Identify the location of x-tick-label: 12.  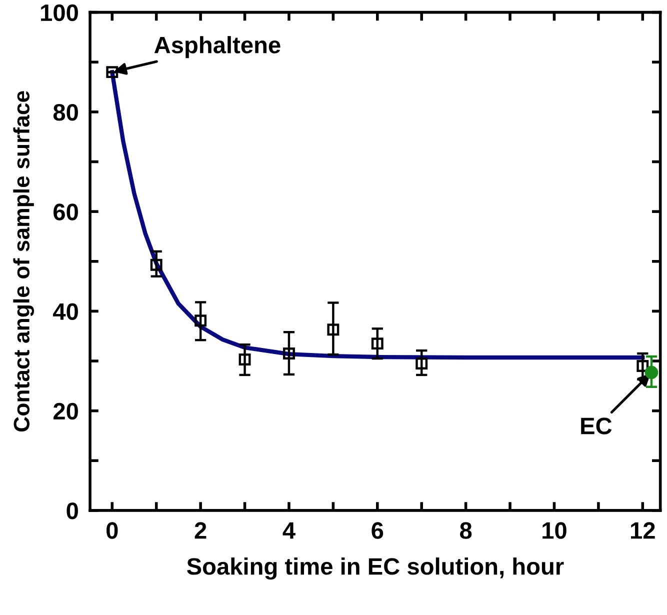
(643, 530).